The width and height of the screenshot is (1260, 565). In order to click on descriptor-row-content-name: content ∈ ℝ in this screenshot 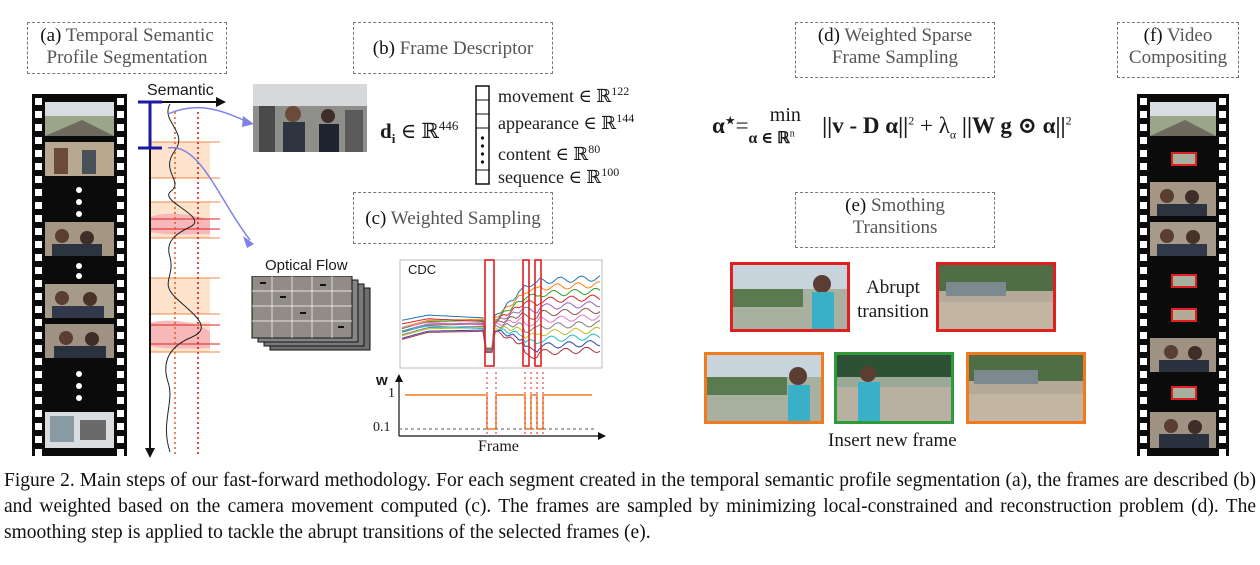, I will do `click(543, 154)`.